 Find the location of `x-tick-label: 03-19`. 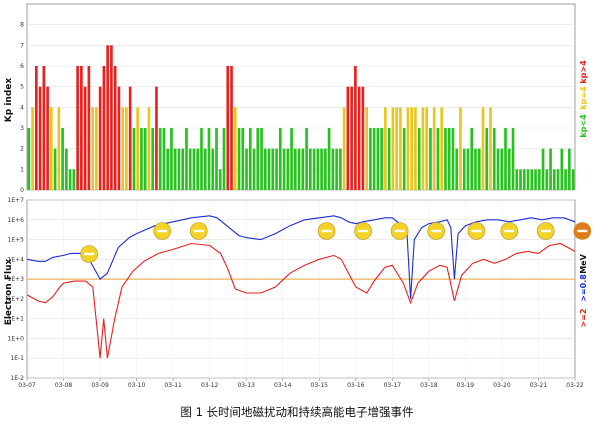

x-tick-label: 03-19 is located at coordinates (466, 385).